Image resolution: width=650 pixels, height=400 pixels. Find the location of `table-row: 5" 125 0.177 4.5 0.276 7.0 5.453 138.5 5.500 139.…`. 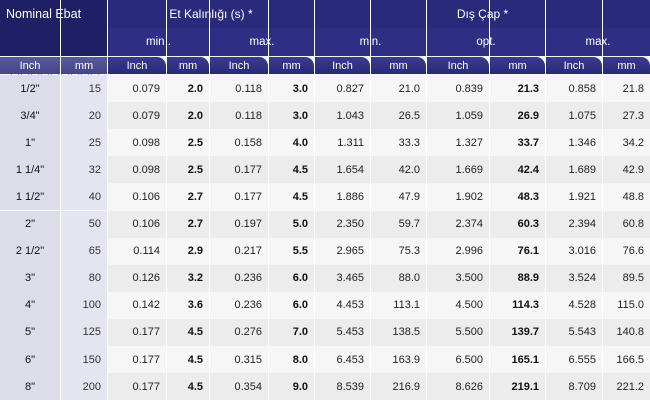

table-row: 5" 125 0.177 4.5 0.276 7.0 5.453 138.5 5.500 139.… is located at coordinates (325, 332).